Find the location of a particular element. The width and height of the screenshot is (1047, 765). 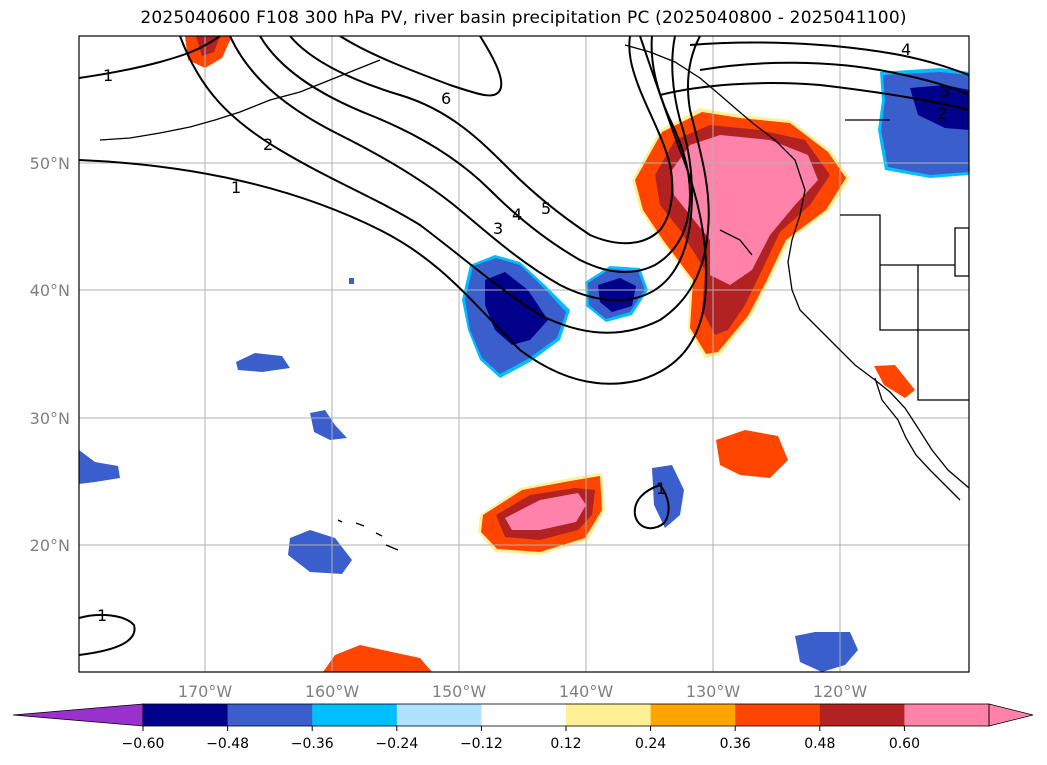

lat-tick-label: 40°N is located at coordinates (50, 290).